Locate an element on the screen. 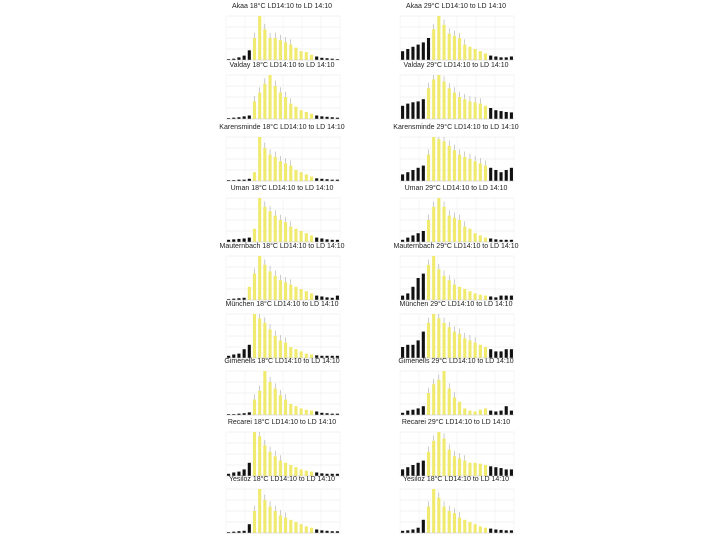  chart-title: Uman 18°C LD14:10 to LD 14:10 is located at coordinates (282, 188).